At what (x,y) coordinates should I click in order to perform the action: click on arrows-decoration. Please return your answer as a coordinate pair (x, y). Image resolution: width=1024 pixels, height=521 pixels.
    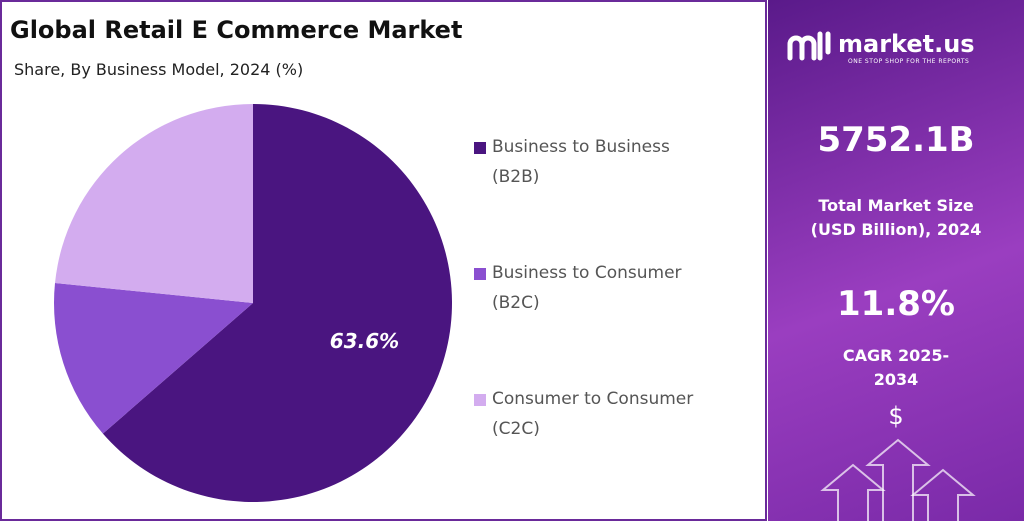
    Looking at the image, I should click on (898, 479).